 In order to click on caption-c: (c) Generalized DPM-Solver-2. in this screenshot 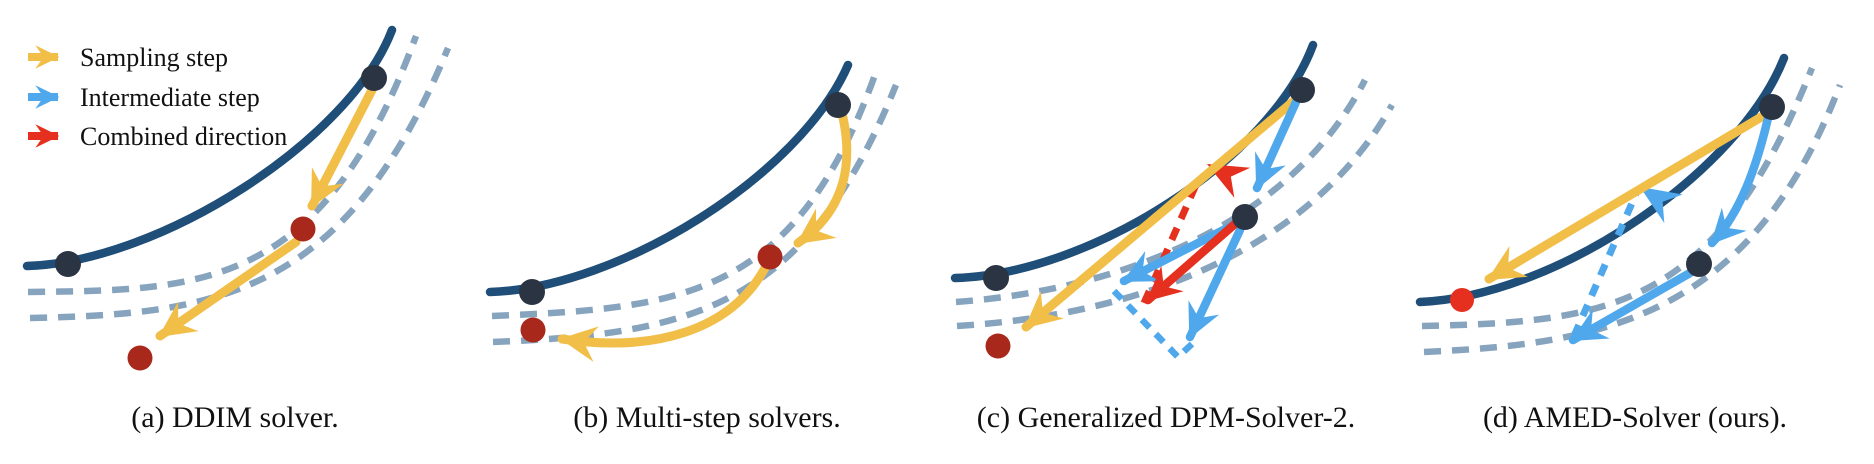, I will do `click(1166, 417)`.